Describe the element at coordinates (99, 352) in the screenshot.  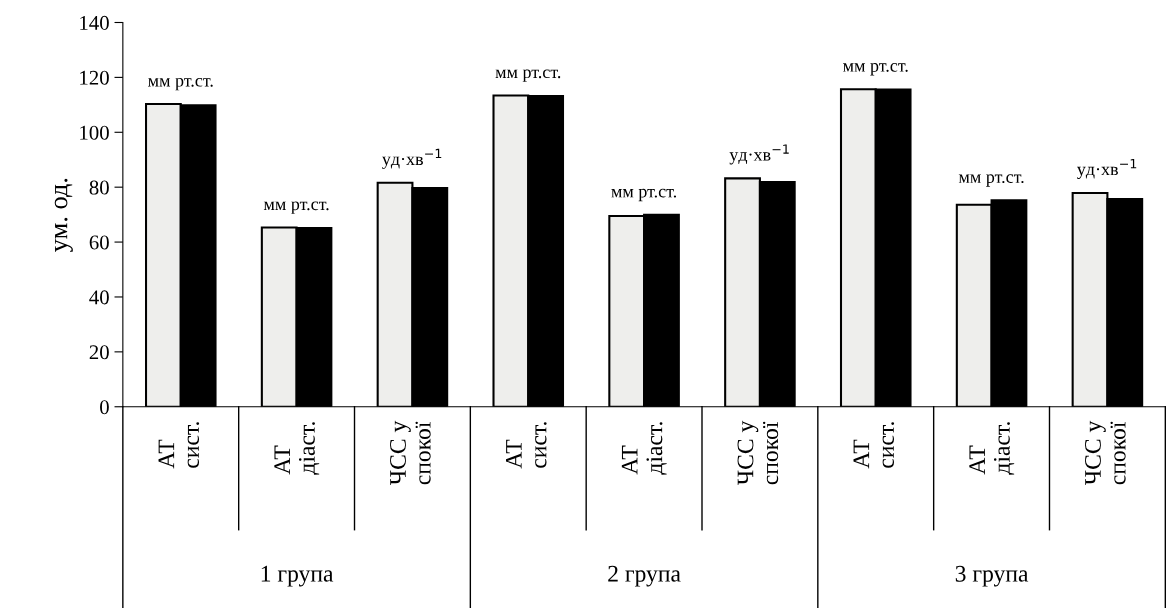
I see `y-tick-label: 20` at that location.